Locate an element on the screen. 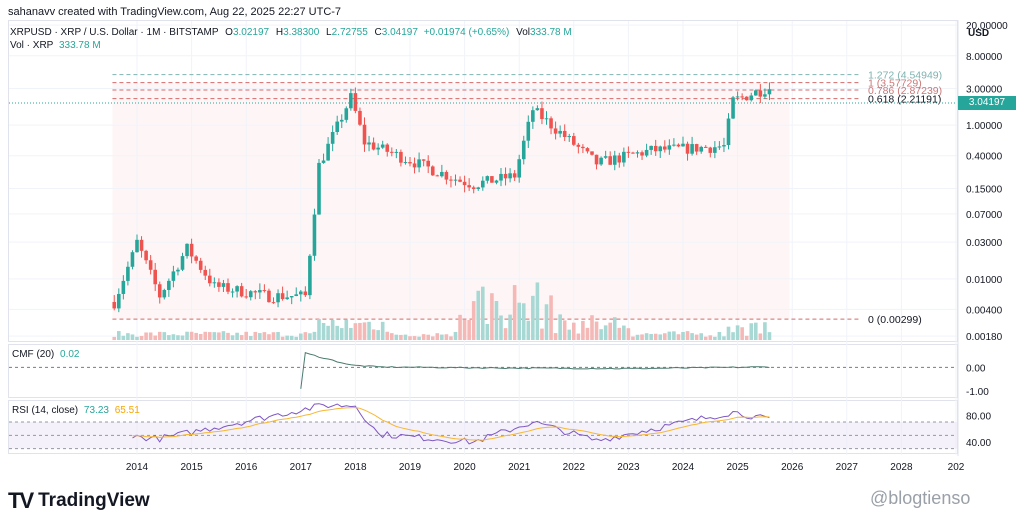  tradingview-mark-icon: TV is located at coordinates (21, 500).